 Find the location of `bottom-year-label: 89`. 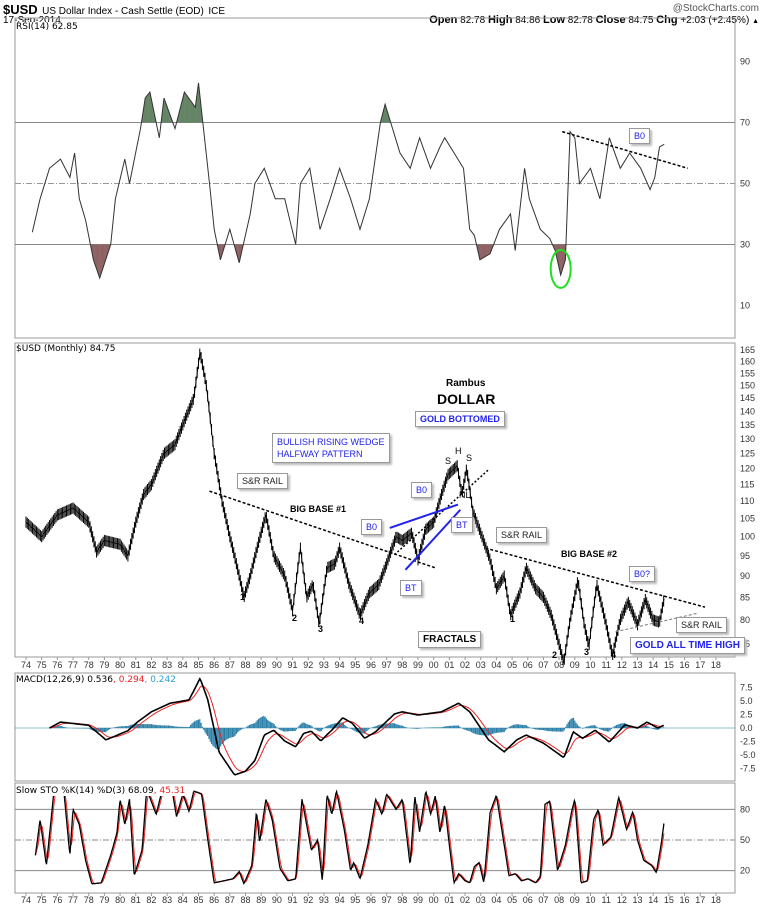

bottom-year-label: 89 is located at coordinates (261, 900).